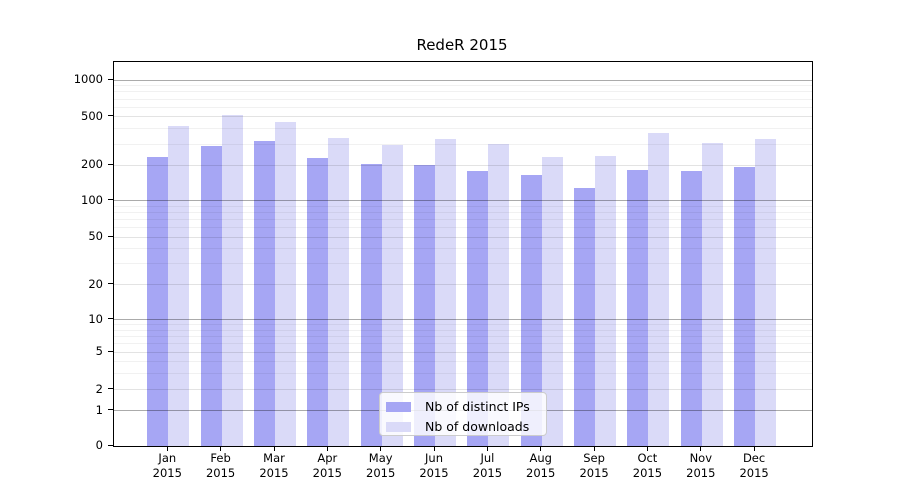 The width and height of the screenshot is (900, 500). I want to click on x-tick-dec, so click(754, 448).